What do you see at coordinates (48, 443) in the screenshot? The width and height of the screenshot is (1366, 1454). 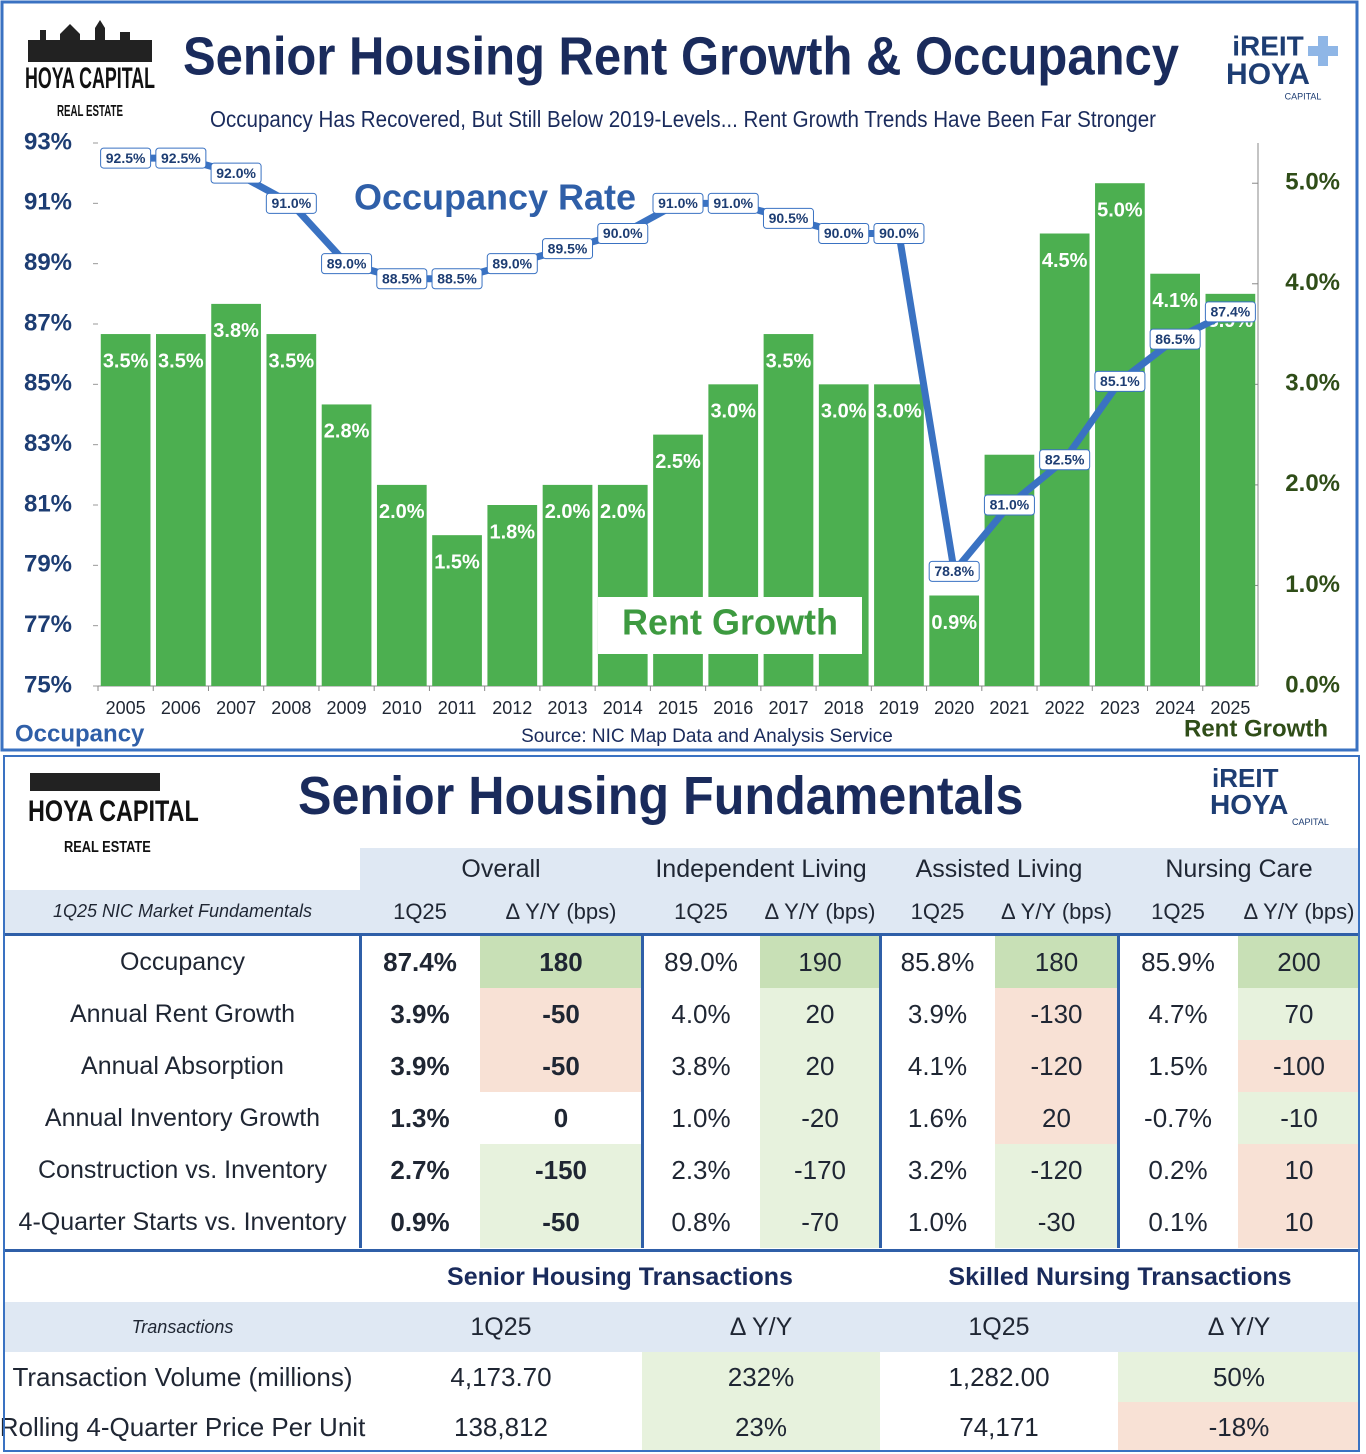 I see `y-tick-label: 83%` at bounding box center [48, 443].